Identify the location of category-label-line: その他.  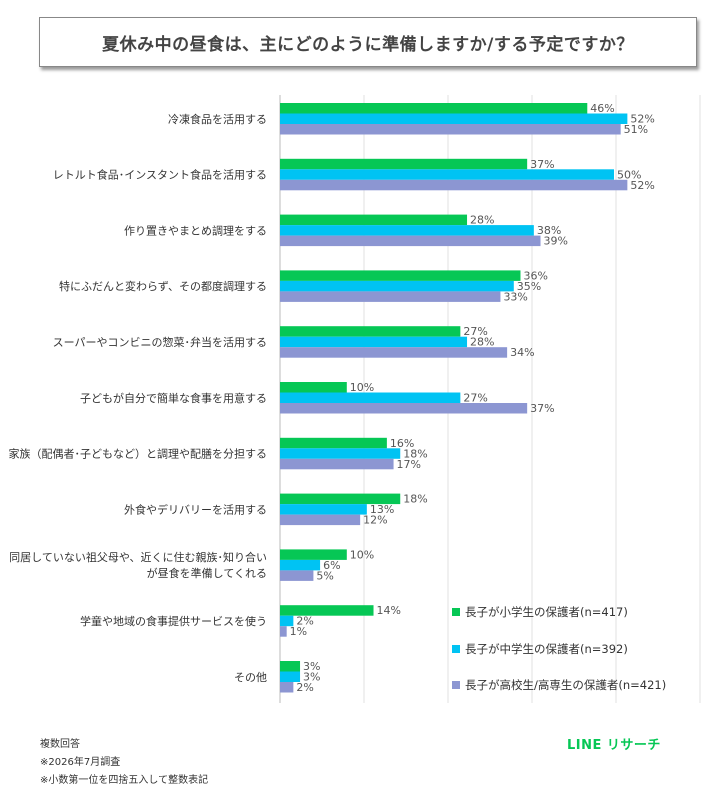
(250, 677).